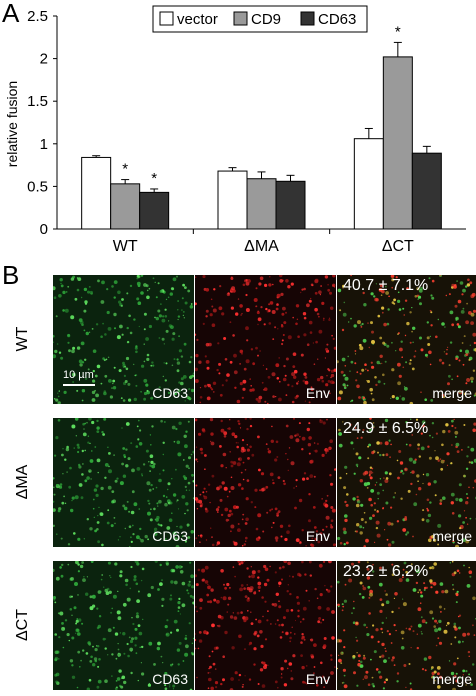 Image resolution: width=476 pixels, height=696 pixels. What do you see at coordinates (37, 186) in the screenshot?
I see `y-tick-label: 0.5` at bounding box center [37, 186].